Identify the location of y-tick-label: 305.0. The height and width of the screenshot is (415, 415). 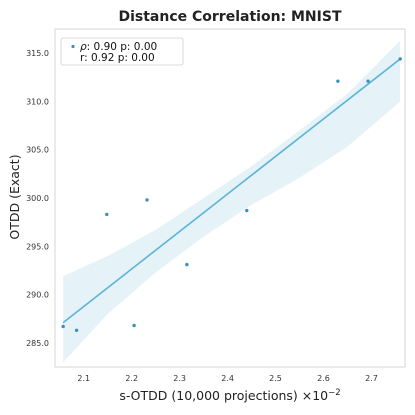
(37, 150).